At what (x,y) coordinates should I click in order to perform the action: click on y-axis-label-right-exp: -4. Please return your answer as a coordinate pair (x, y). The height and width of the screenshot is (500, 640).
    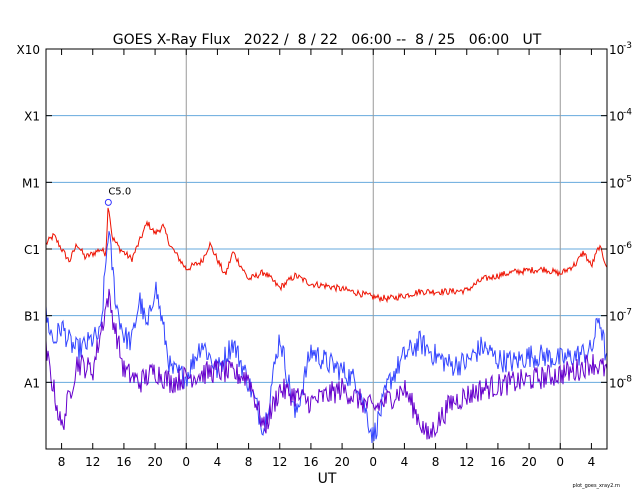
    Looking at the image, I should click on (627, 113).